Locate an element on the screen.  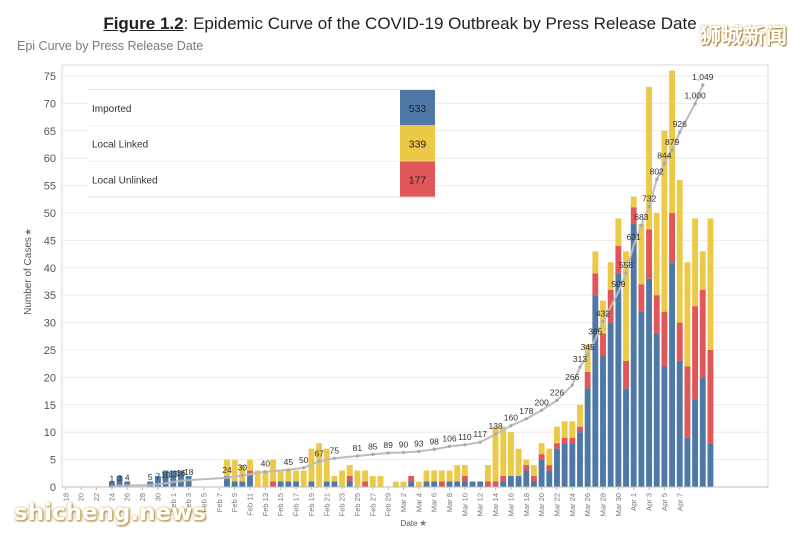
x-tick-label: 30 is located at coordinates (157, 497).